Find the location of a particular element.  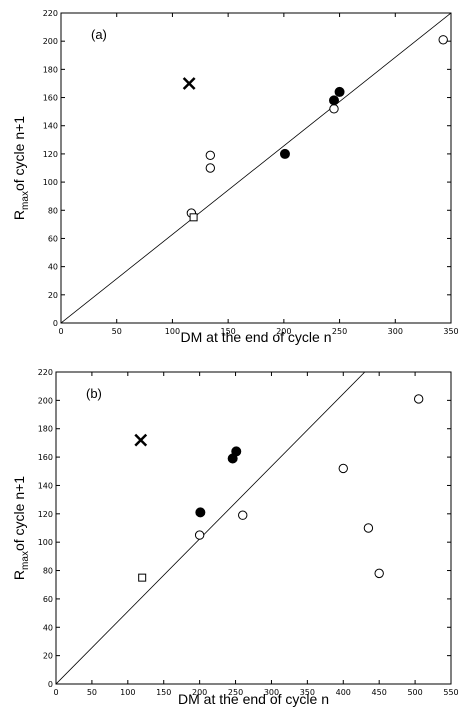

panel-label: (b) is located at coordinates (94, 393).